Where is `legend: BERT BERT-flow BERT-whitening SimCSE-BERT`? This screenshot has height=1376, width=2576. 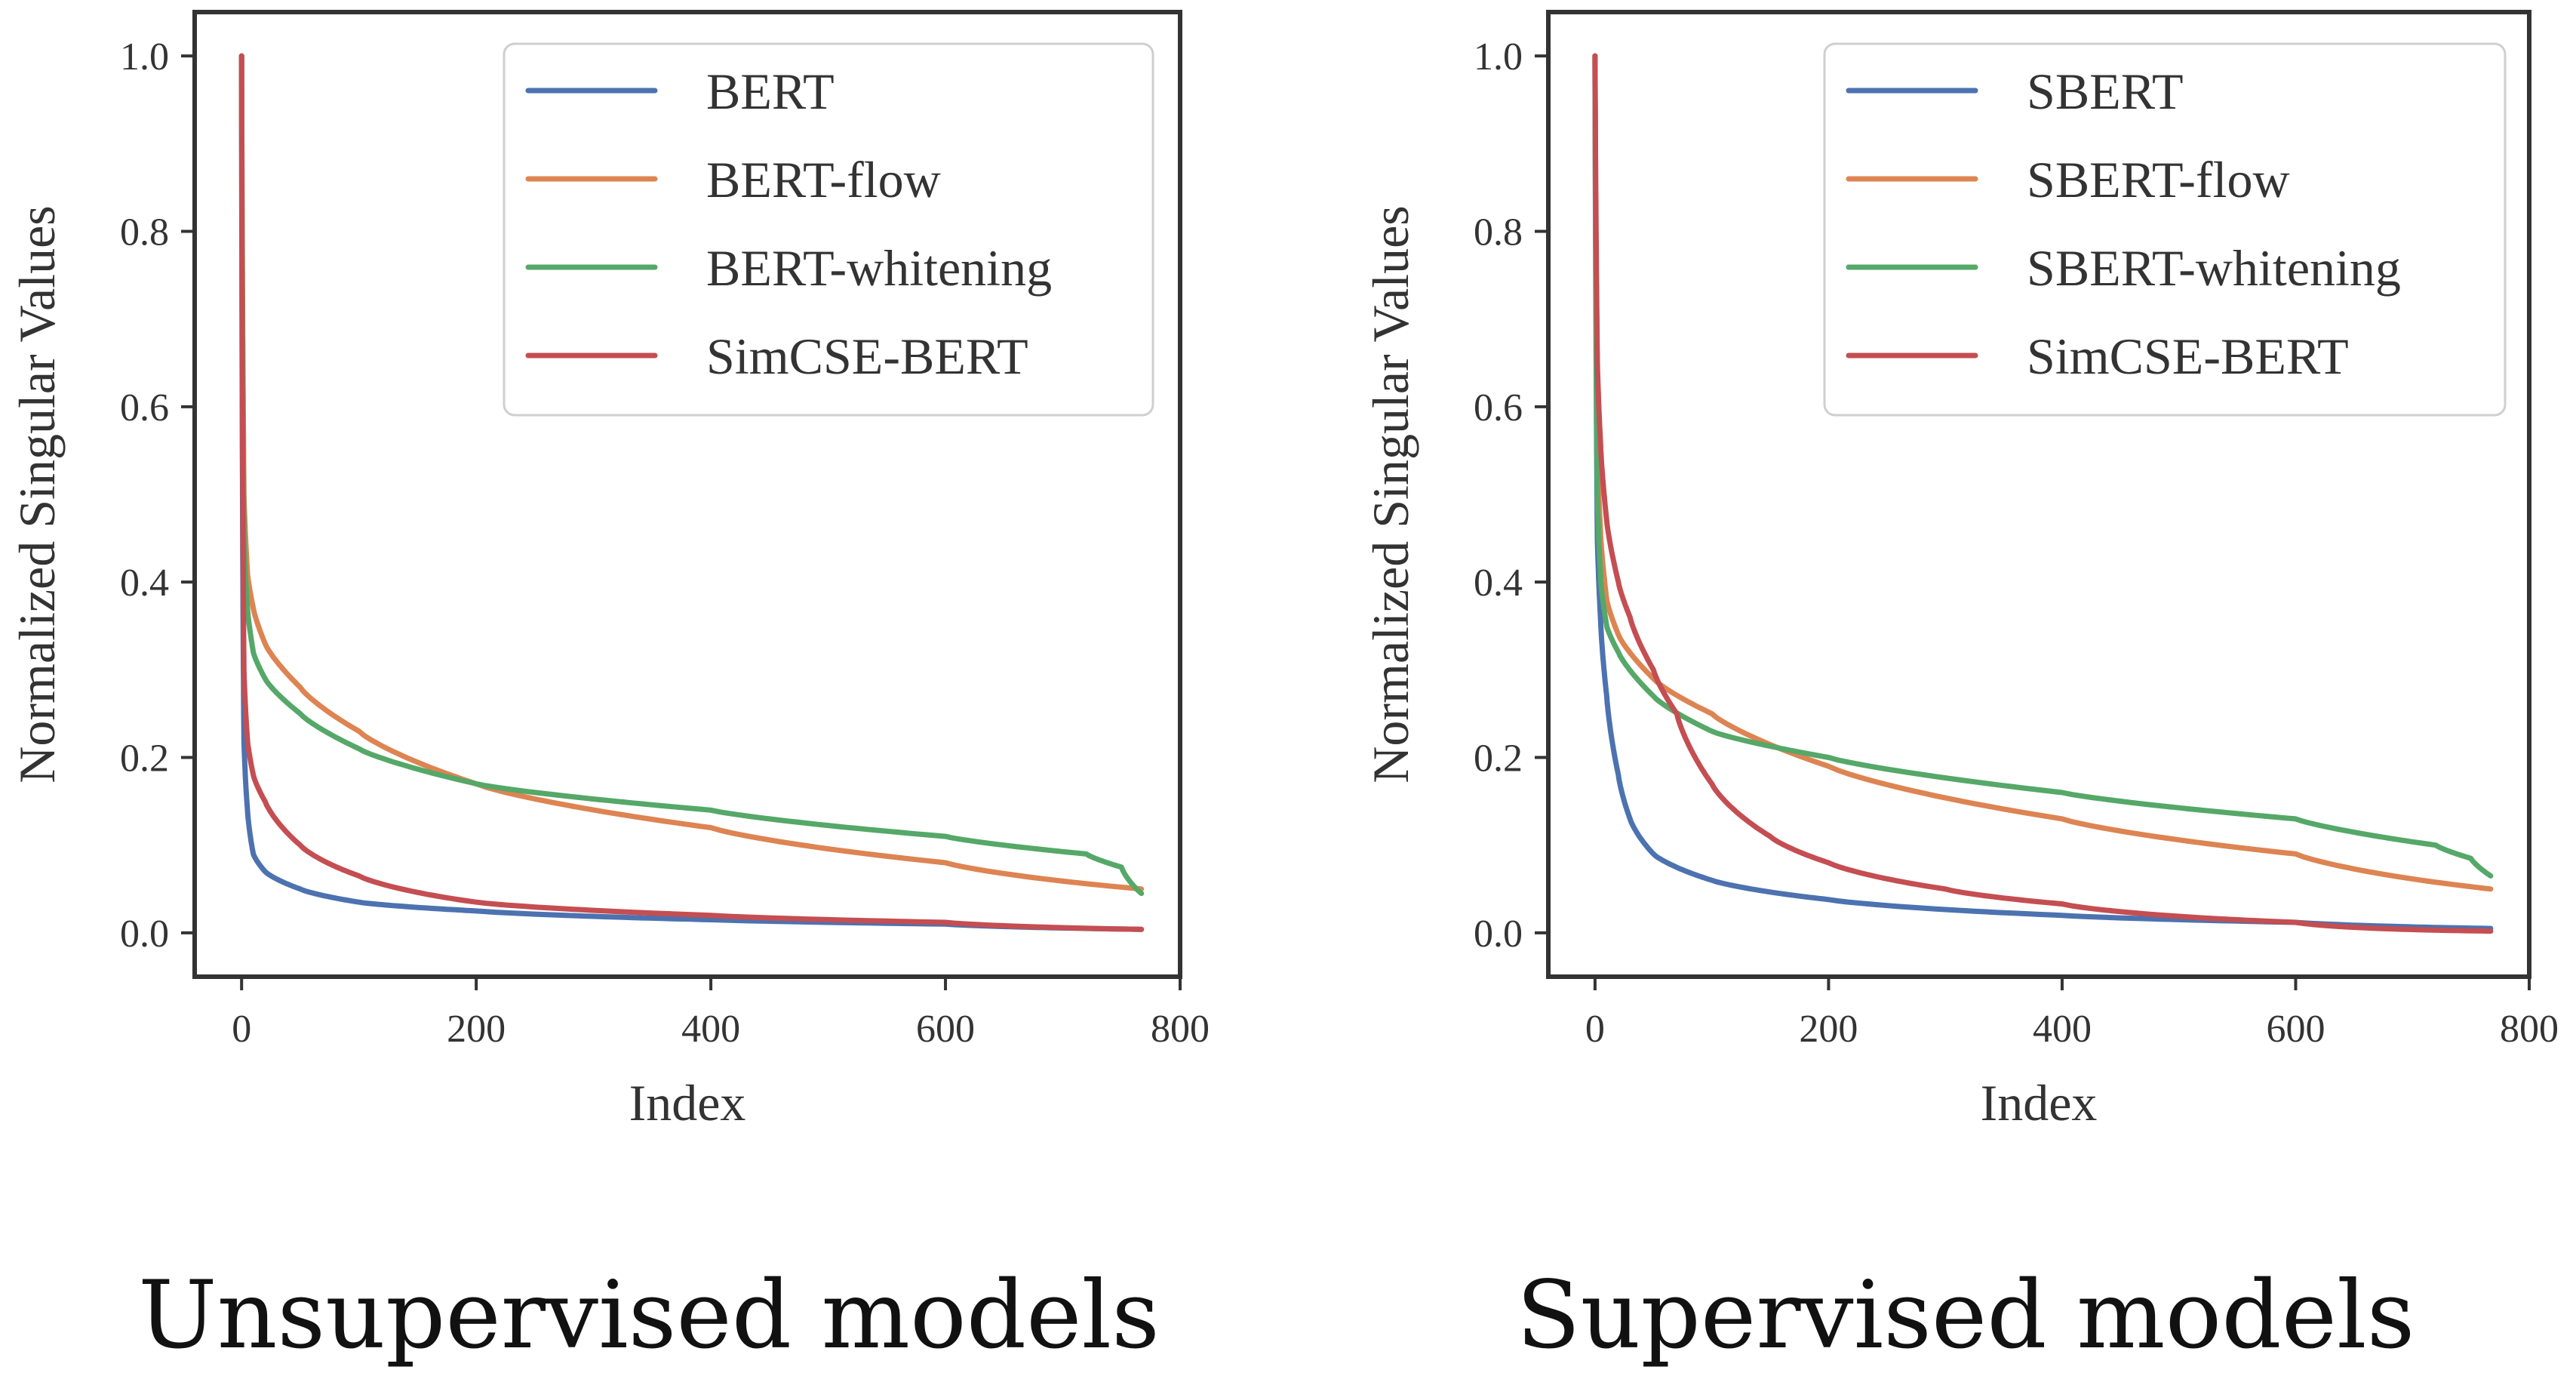
legend: BERT BERT-flow BERT-whitening SimCSE-BERT is located at coordinates (828, 230).